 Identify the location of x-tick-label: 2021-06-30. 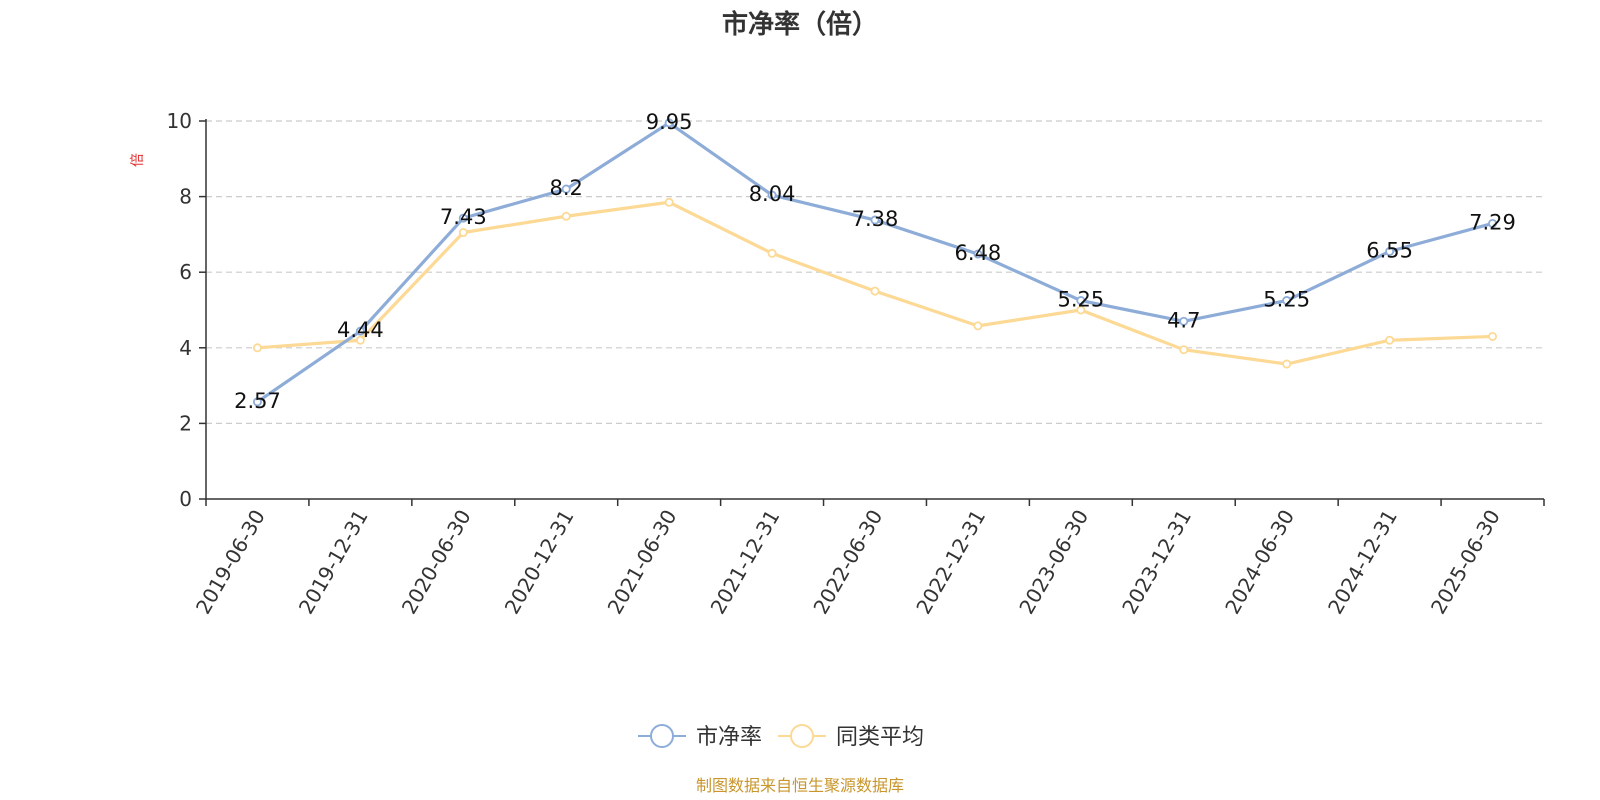
(642, 562).